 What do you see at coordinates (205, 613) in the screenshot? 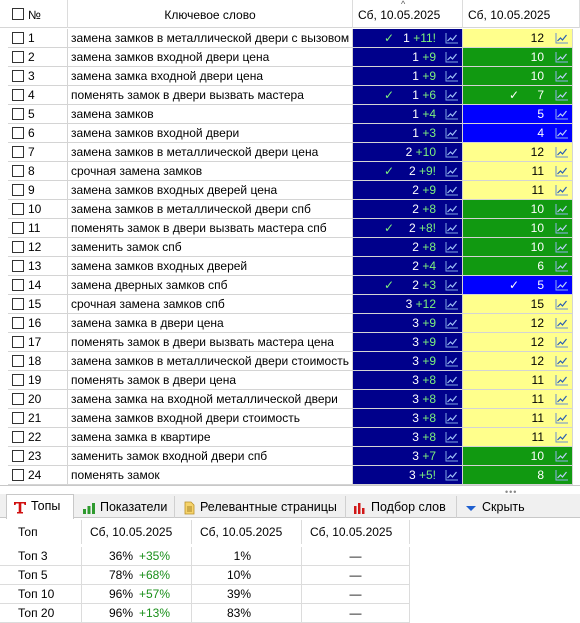
I see `tops-row: Топ 20 96% +13% 83% —` at bounding box center [205, 613].